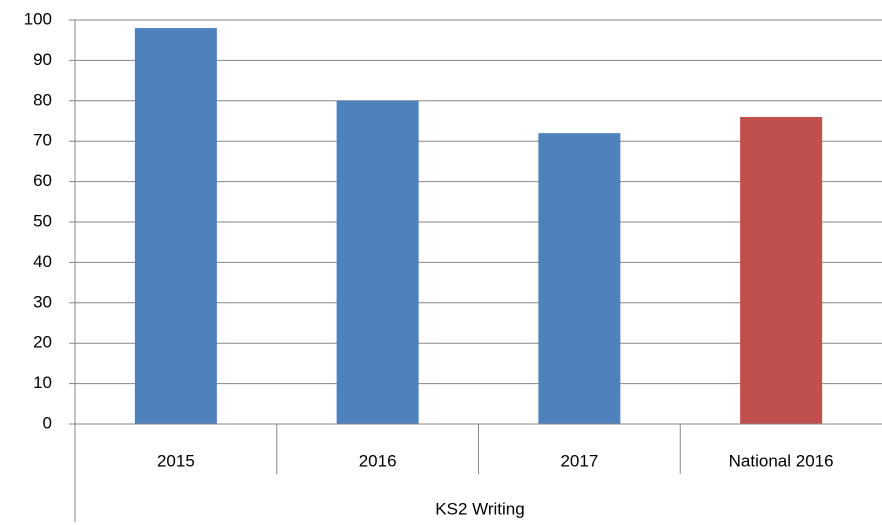  What do you see at coordinates (42, 59) in the screenshot?
I see `y-tick-label: 90` at bounding box center [42, 59].